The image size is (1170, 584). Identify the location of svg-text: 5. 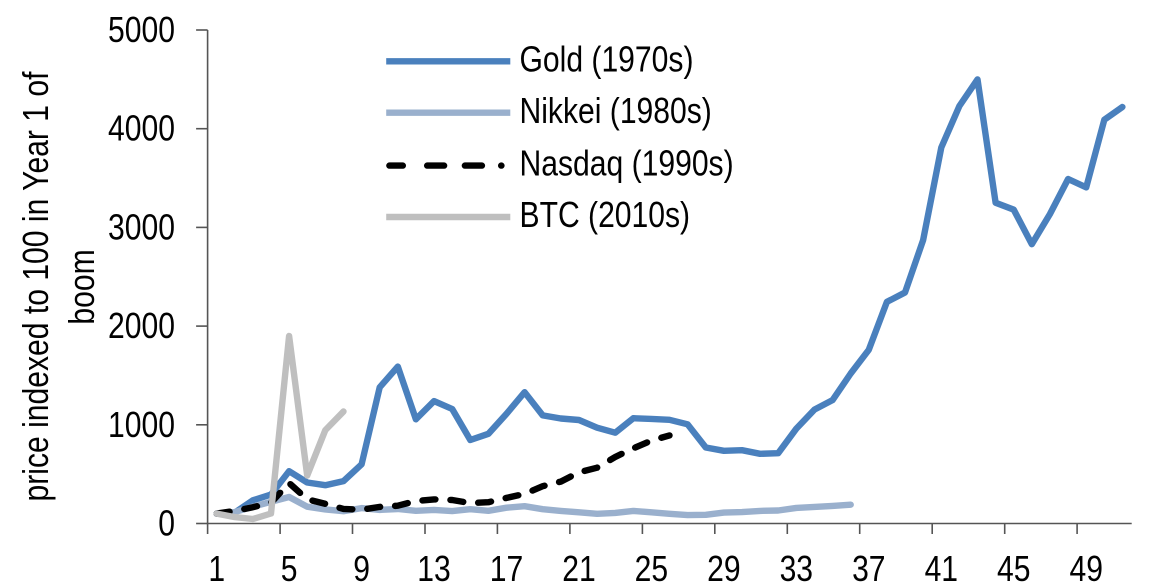
(289, 566).